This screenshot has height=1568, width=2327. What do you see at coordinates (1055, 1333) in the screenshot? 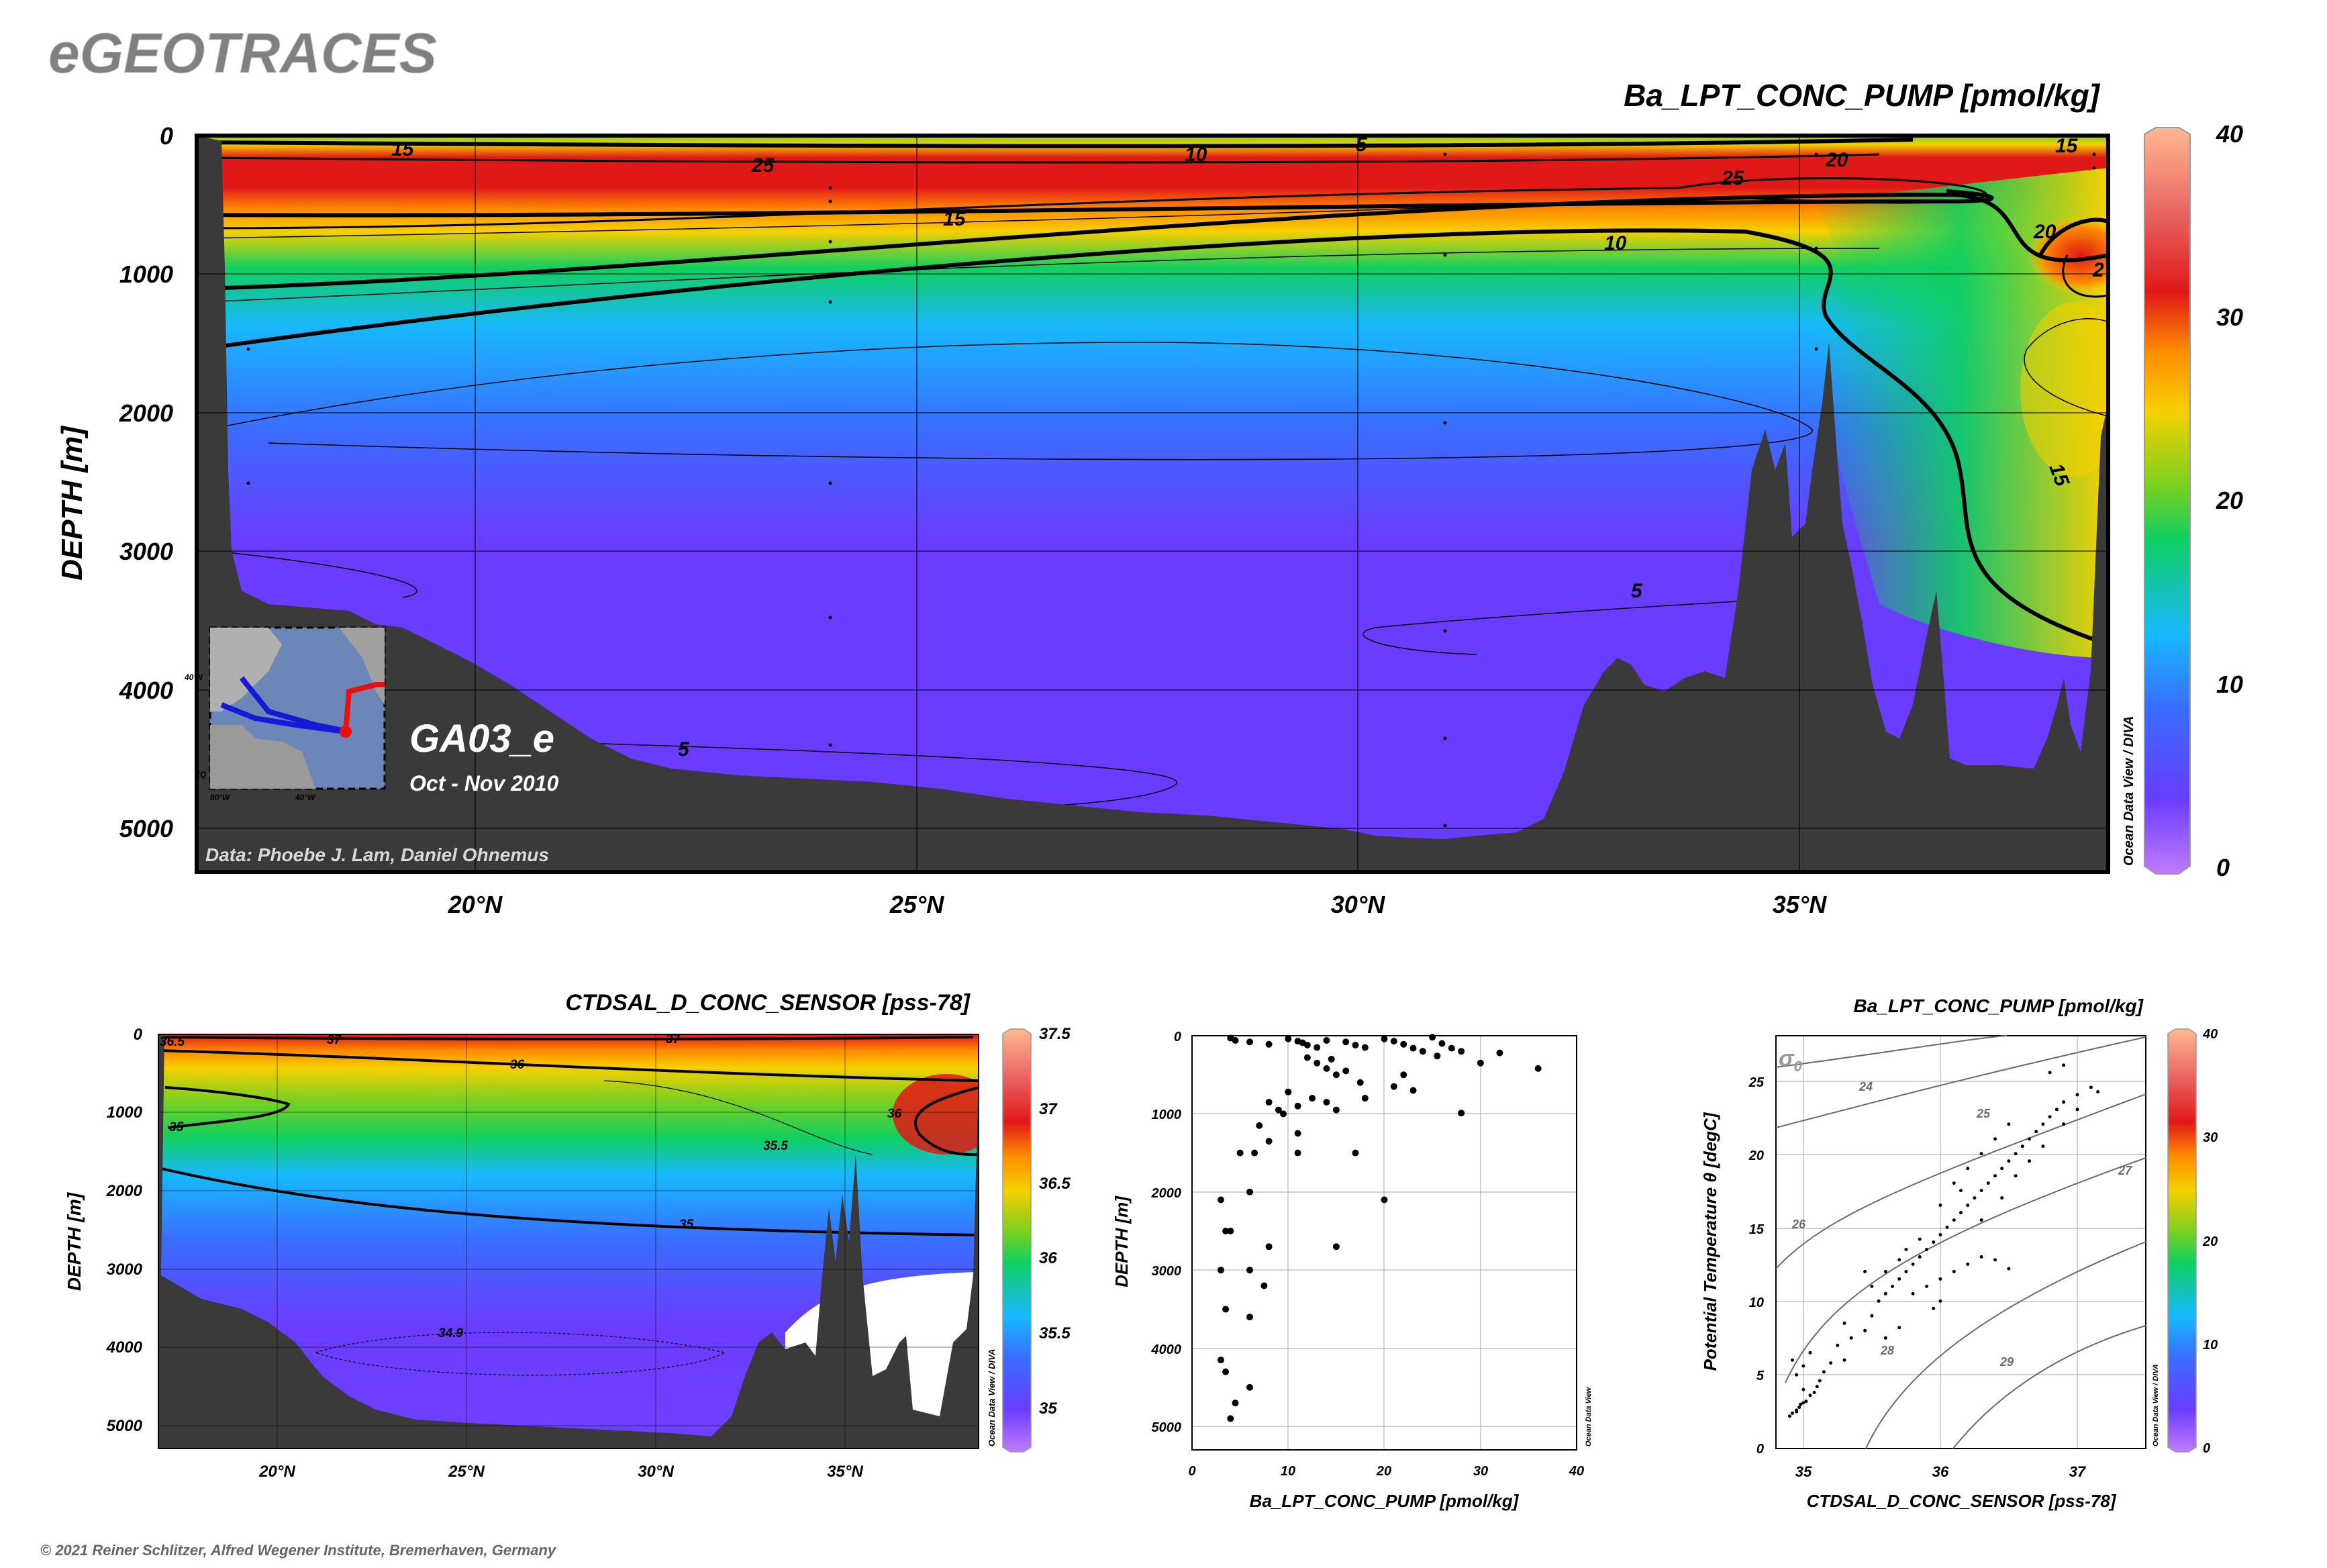
I see `colorbar-tick: 35.5` at bounding box center [1055, 1333].